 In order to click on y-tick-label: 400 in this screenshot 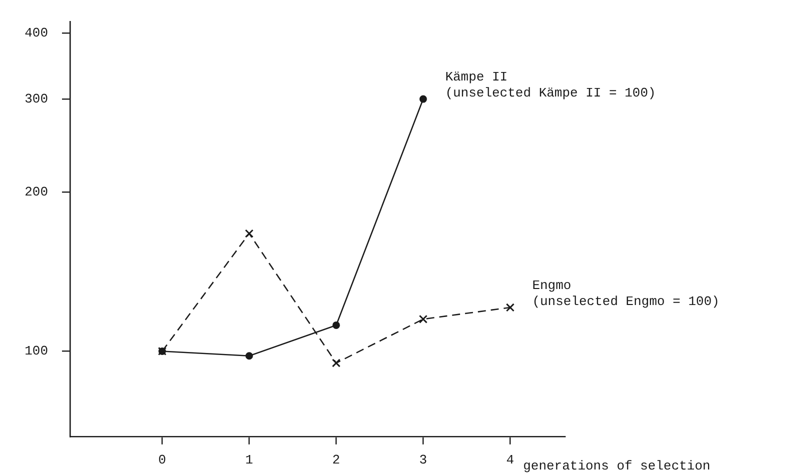, I will do `click(36, 32)`.